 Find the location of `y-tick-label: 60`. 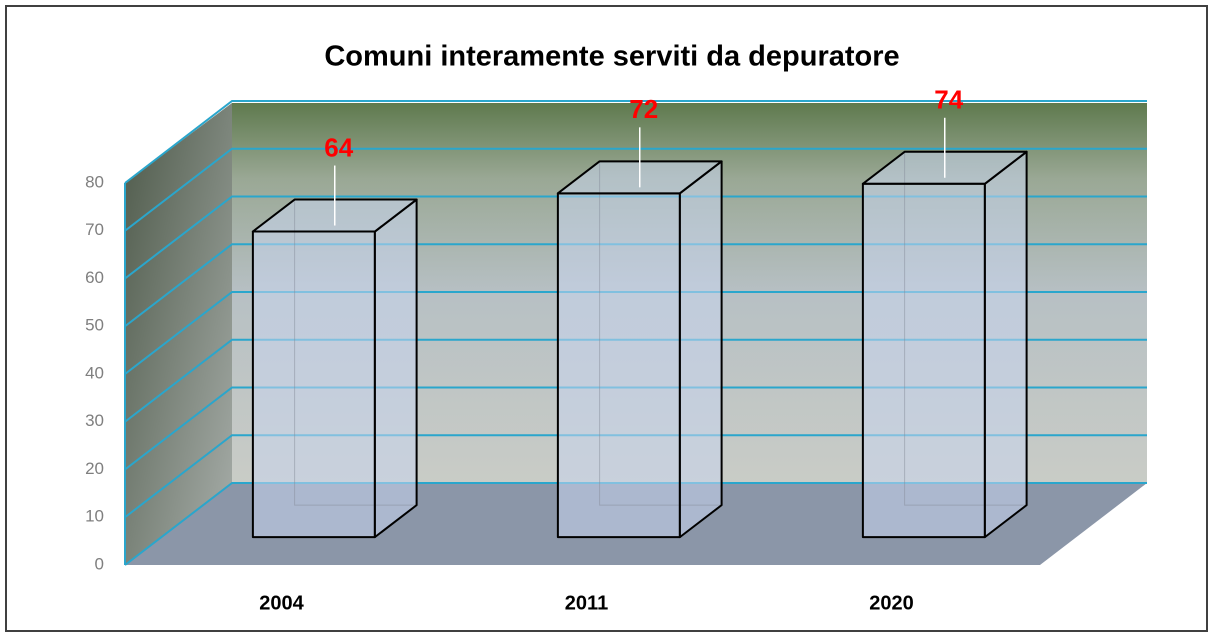

y-tick-label: 60 is located at coordinates (94, 277).